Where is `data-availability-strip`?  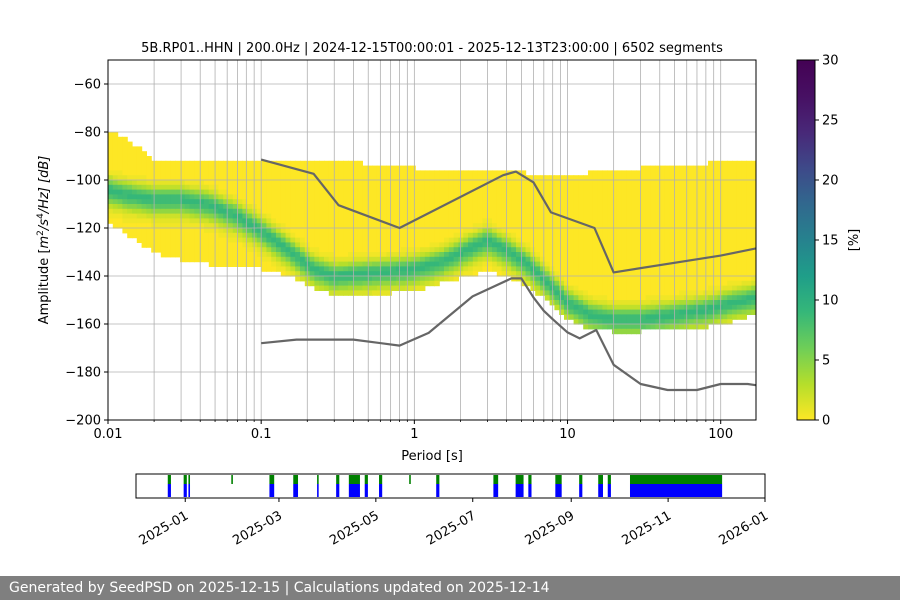 data-availability-strip is located at coordinates (445, 486).